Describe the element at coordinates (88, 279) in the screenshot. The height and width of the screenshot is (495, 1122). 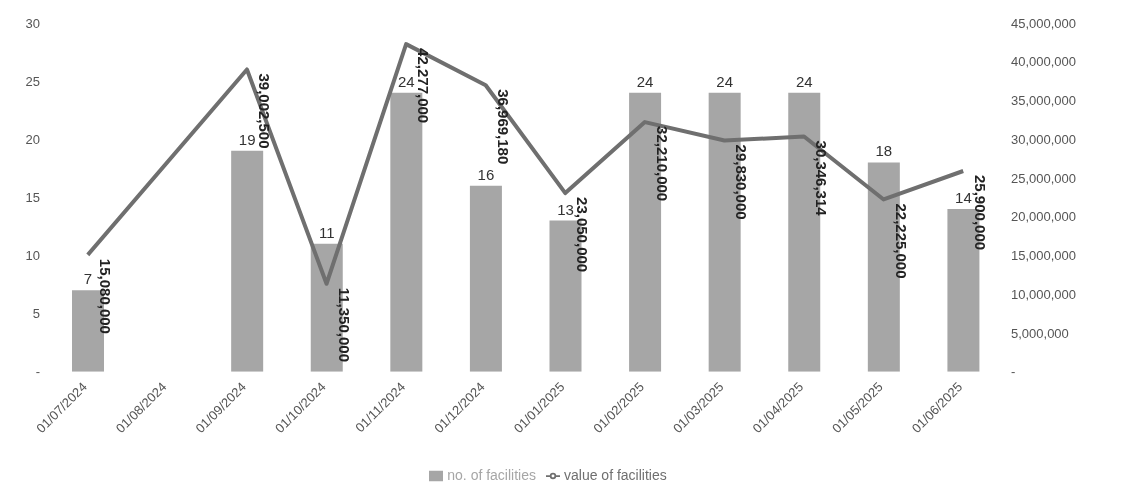
I see `data-label: 7` at that location.